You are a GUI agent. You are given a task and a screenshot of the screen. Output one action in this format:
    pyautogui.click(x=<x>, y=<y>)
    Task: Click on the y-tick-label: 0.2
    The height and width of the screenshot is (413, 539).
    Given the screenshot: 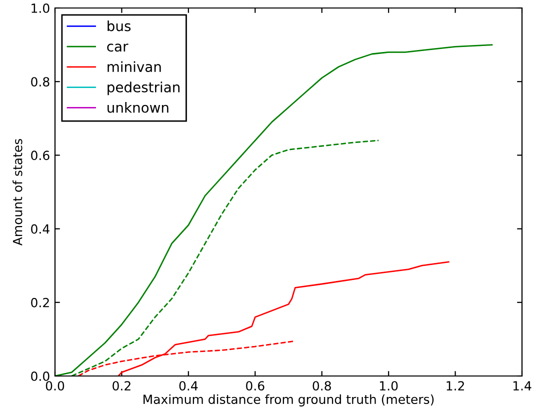 What is the action you would take?
    pyautogui.click(x=40, y=303)
    